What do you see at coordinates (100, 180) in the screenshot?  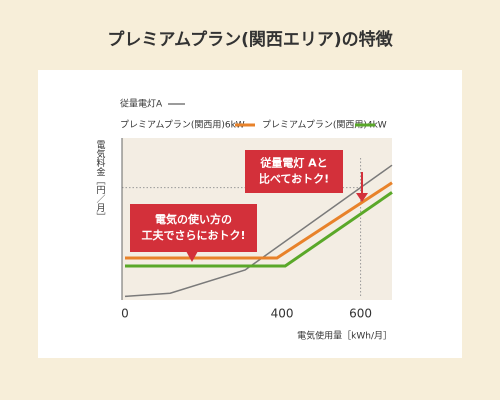 I see `y-axis-label: 電気料金［円／月］` at bounding box center [100, 180].